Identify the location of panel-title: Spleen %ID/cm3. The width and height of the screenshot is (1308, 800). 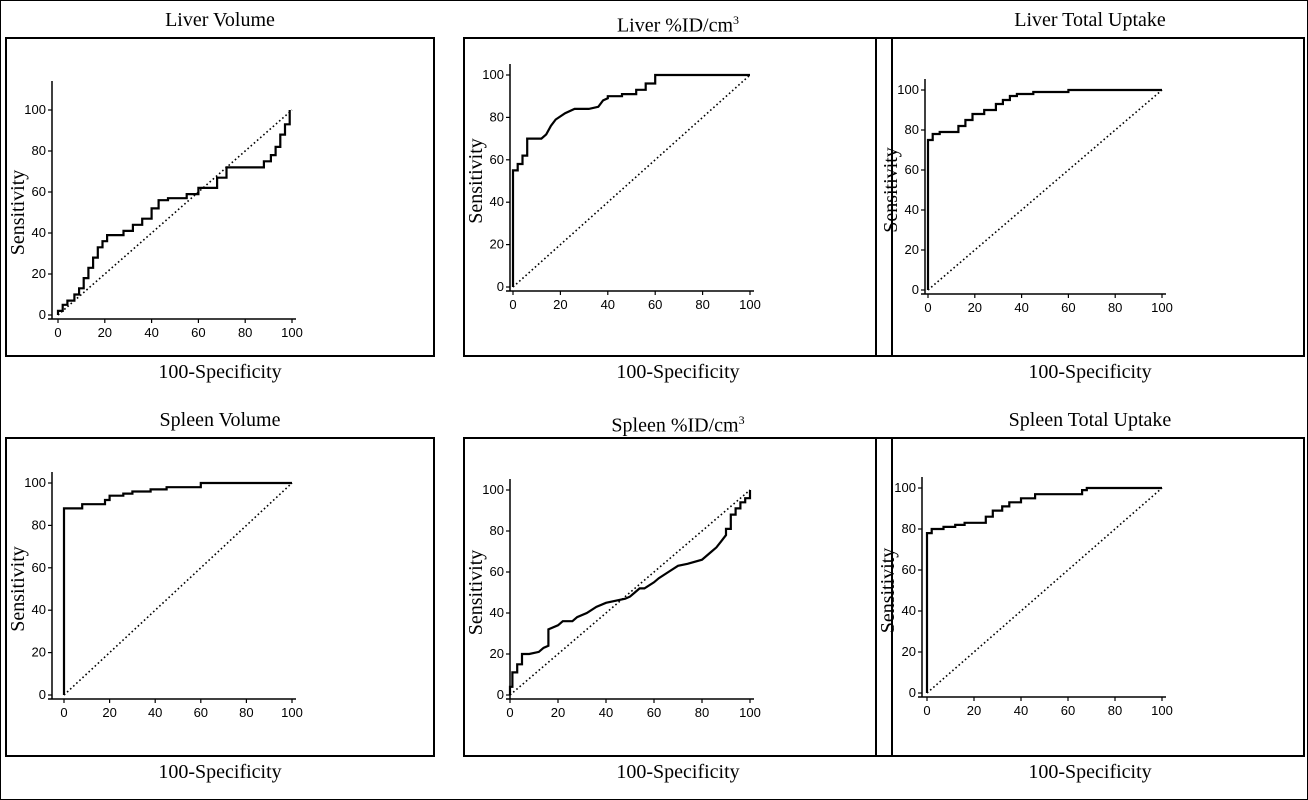
(678, 425).